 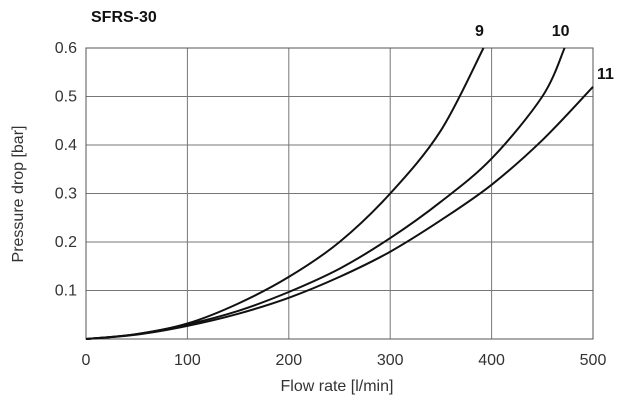 What do you see at coordinates (66, 242) in the screenshot?
I see `y-tick-label: 0.2` at bounding box center [66, 242].